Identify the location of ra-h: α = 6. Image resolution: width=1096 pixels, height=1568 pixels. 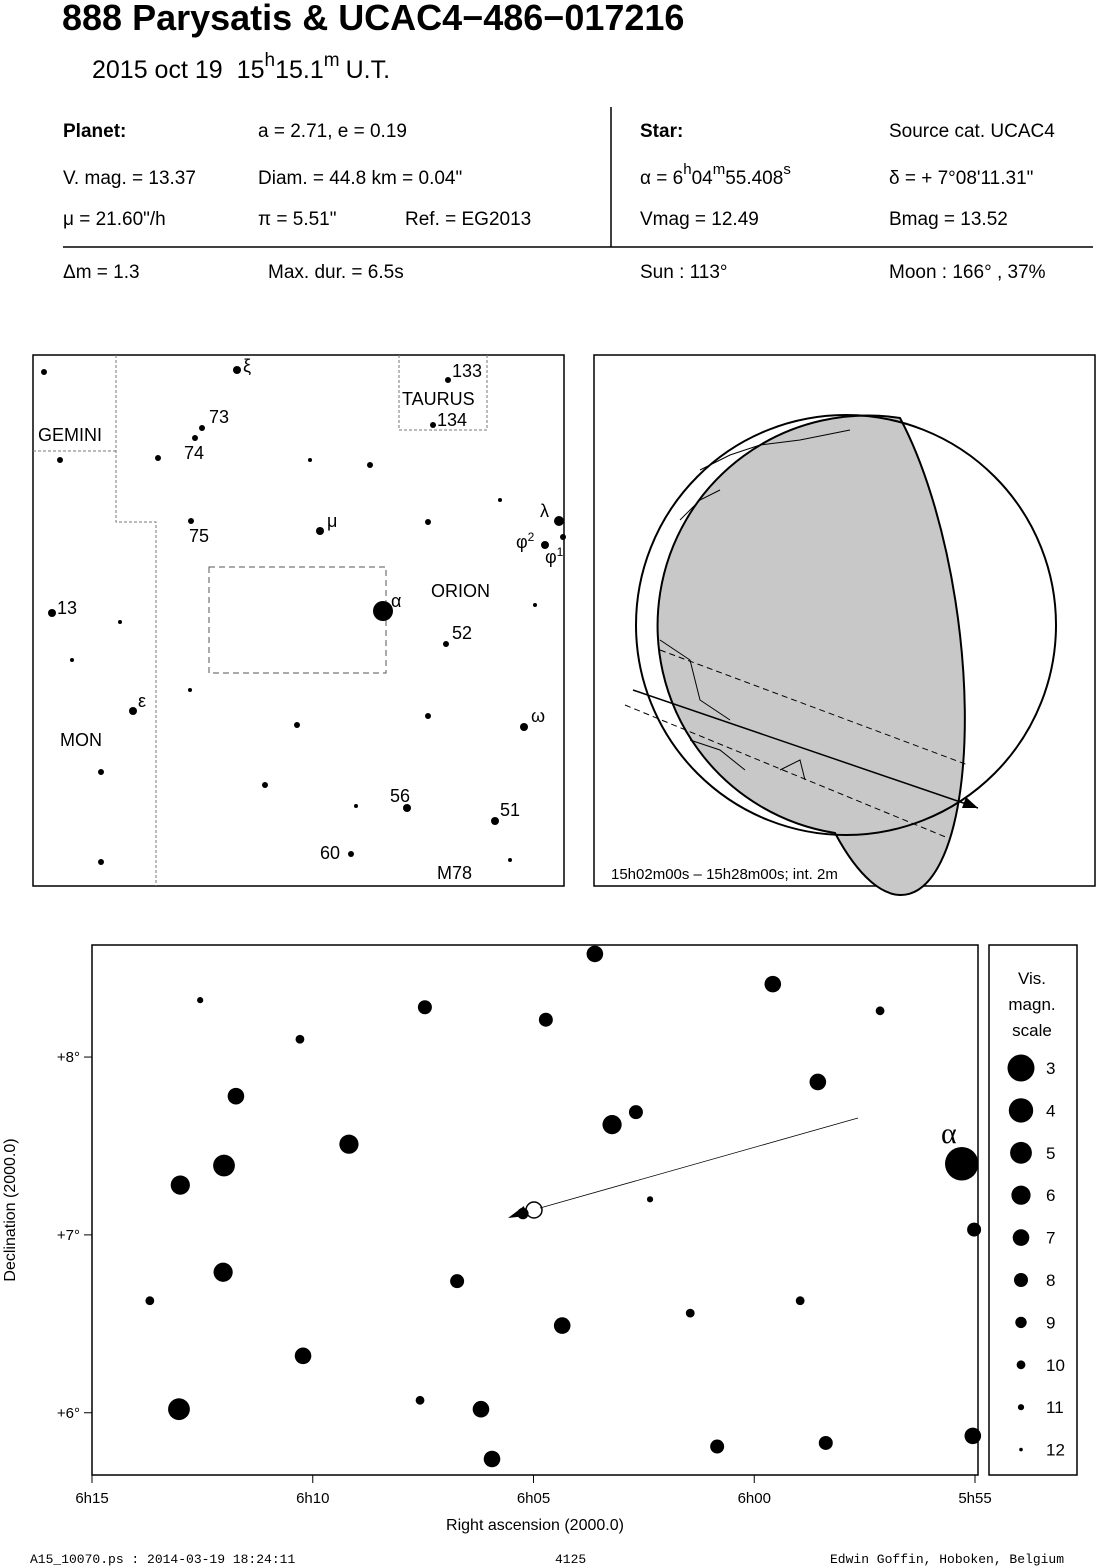
(661, 178).